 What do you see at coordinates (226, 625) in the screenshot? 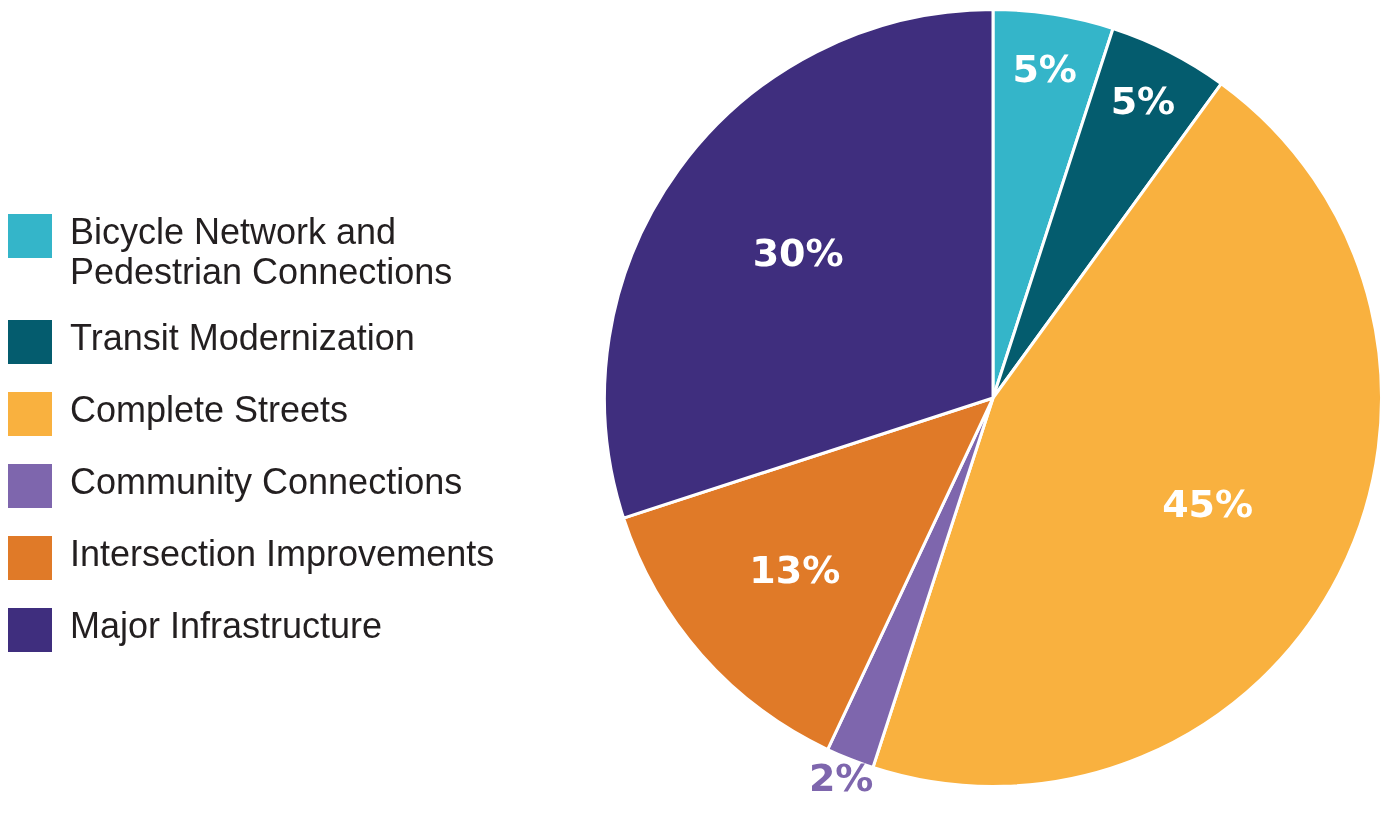
I see `legend-label: Major Infrastructure` at bounding box center [226, 625].